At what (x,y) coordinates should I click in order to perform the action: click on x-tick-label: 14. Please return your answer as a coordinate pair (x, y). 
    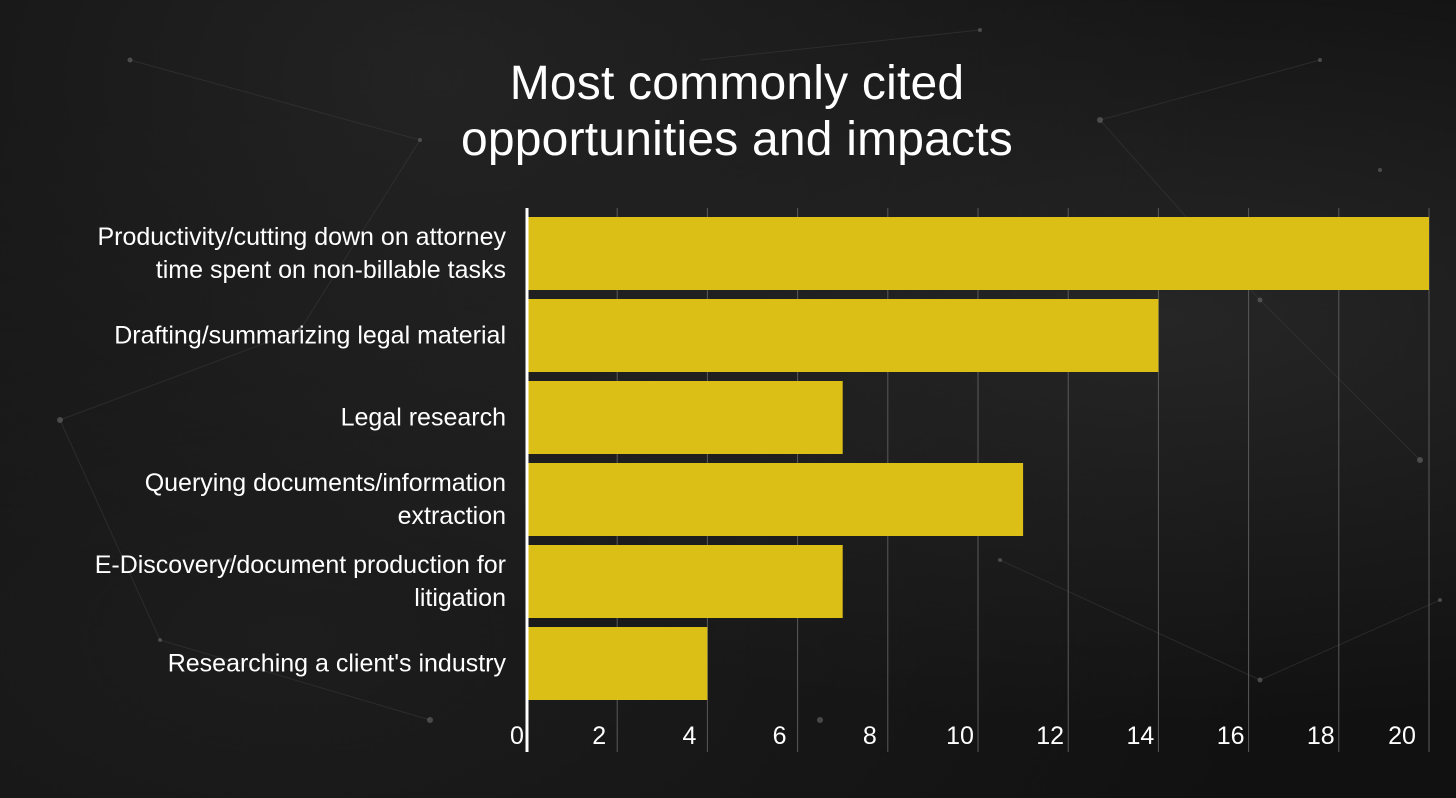
    Looking at the image, I should click on (1140, 736).